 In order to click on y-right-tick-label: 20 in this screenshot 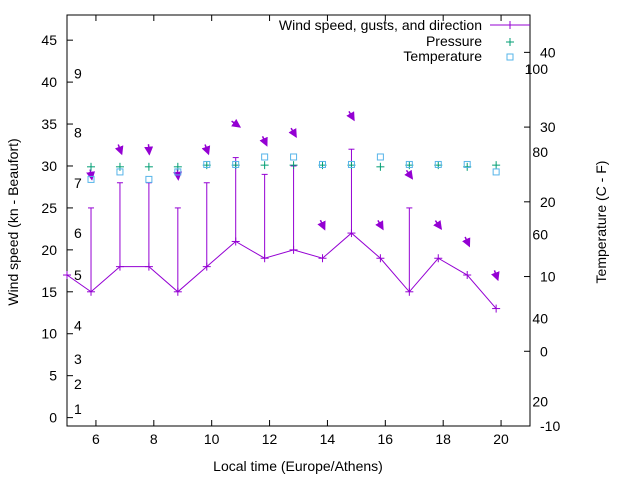, I will do `click(548, 202)`.